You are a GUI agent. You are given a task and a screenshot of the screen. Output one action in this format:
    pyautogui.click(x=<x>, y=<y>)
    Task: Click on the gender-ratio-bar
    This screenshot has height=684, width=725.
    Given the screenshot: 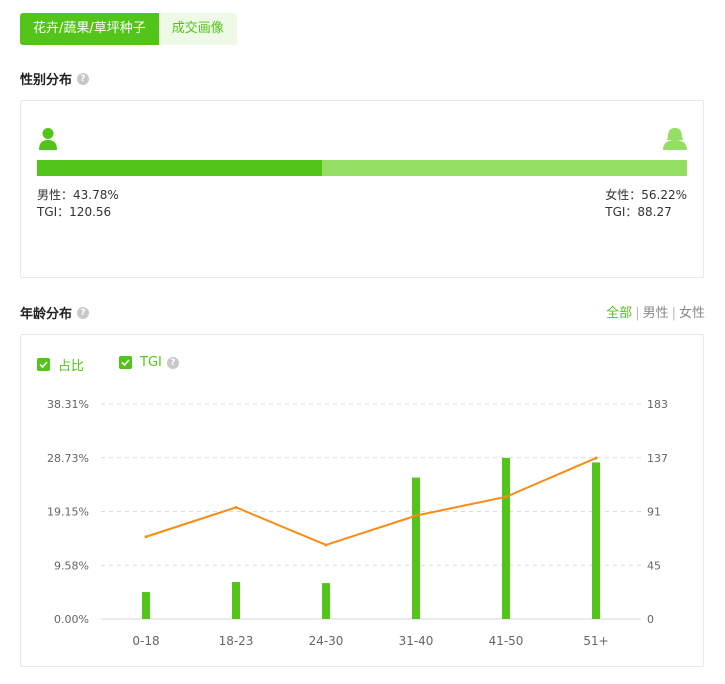 What is the action you would take?
    pyautogui.click(x=362, y=168)
    